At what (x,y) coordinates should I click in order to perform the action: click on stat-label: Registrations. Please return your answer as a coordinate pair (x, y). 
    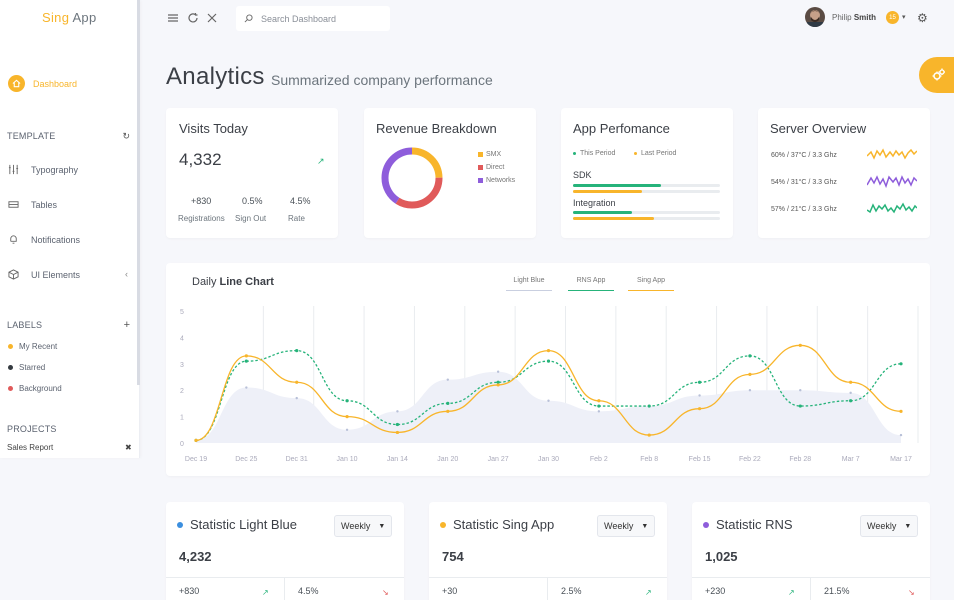
    Looking at the image, I should click on (201, 218).